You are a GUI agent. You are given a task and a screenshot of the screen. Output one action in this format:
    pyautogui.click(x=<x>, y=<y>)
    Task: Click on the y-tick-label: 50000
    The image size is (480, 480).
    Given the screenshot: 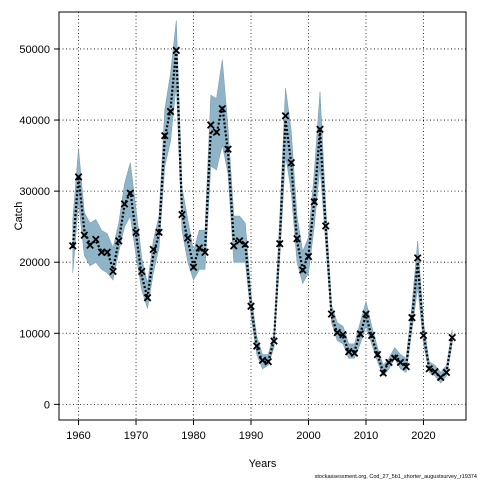 What is the action you would take?
    pyautogui.click(x=34, y=50)
    